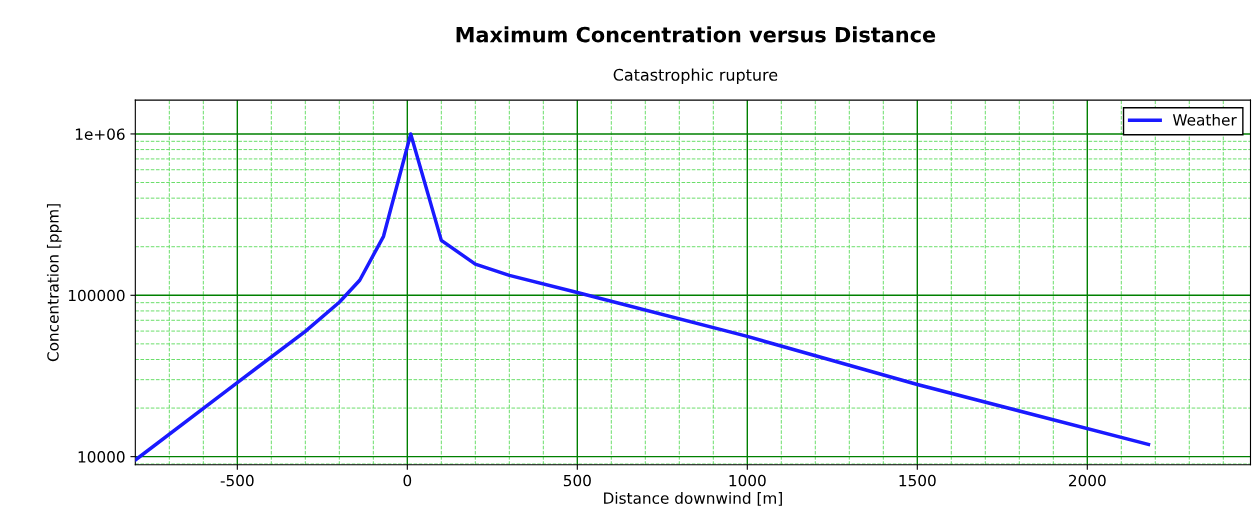 The height and width of the screenshot is (527, 1253). I want to click on y-tick-label: 100000, so click(96, 295).